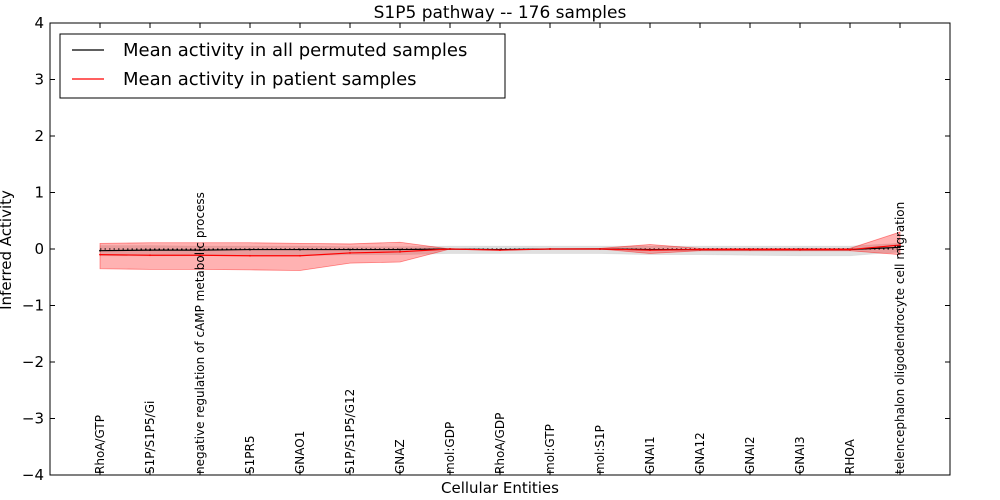  What do you see at coordinates (270, 79) in the screenshot?
I see `legend-label-patient: Mean activity in patient samples` at bounding box center [270, 79].